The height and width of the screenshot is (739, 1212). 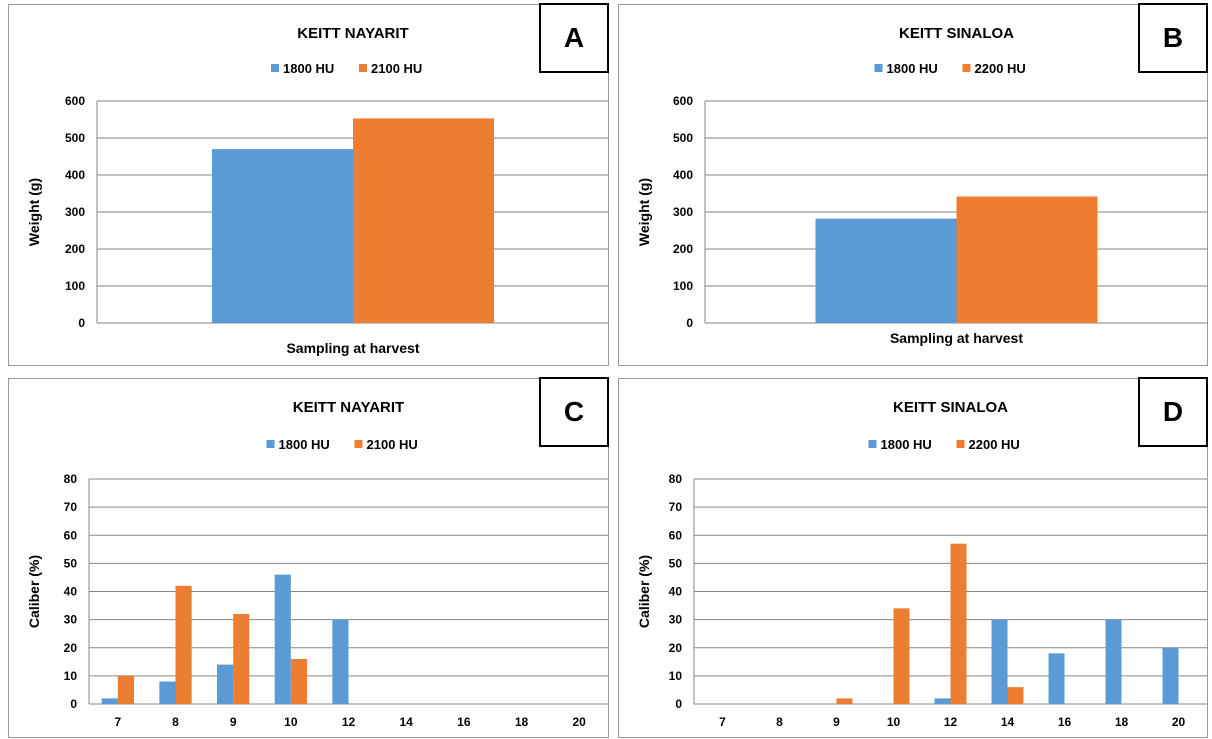 What do you see at coordinates (1179, 722) in the screenshot?
I see `x-tick-label-d-8: 20` at bounding box center [1179, 722].